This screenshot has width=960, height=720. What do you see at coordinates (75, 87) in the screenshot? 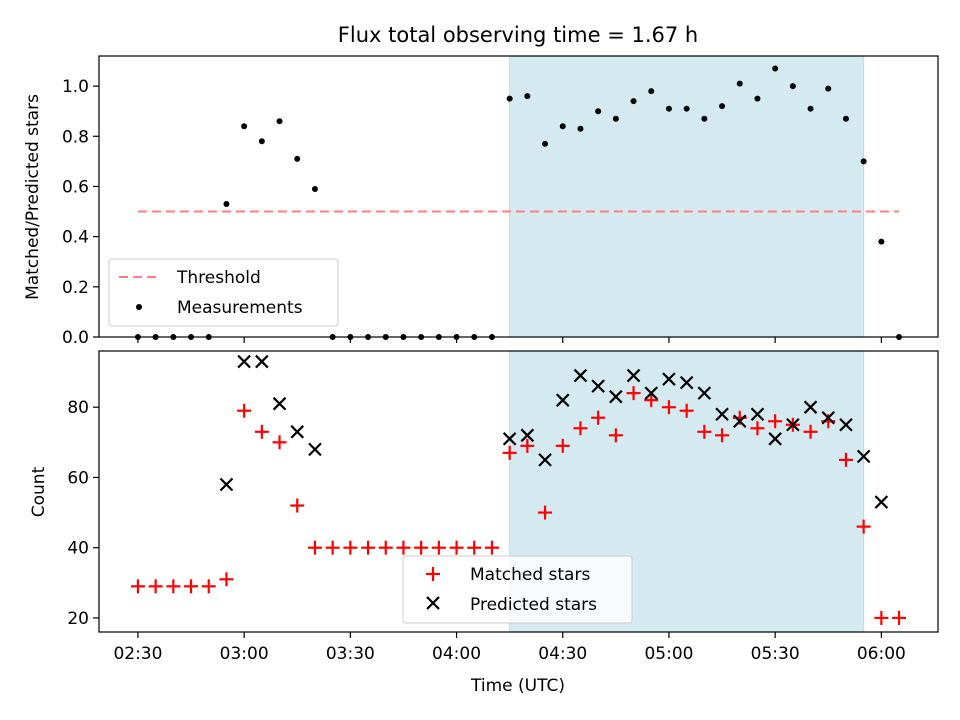
I see `y-tick-label: 1.0` at bounding box center [75, 87].